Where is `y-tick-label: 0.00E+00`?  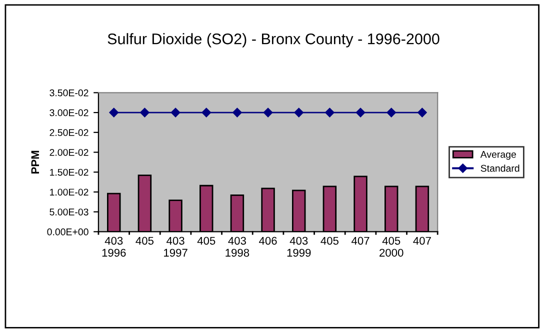
y-tick-label: 0.00E+00 is located at coordinates (67, 232).